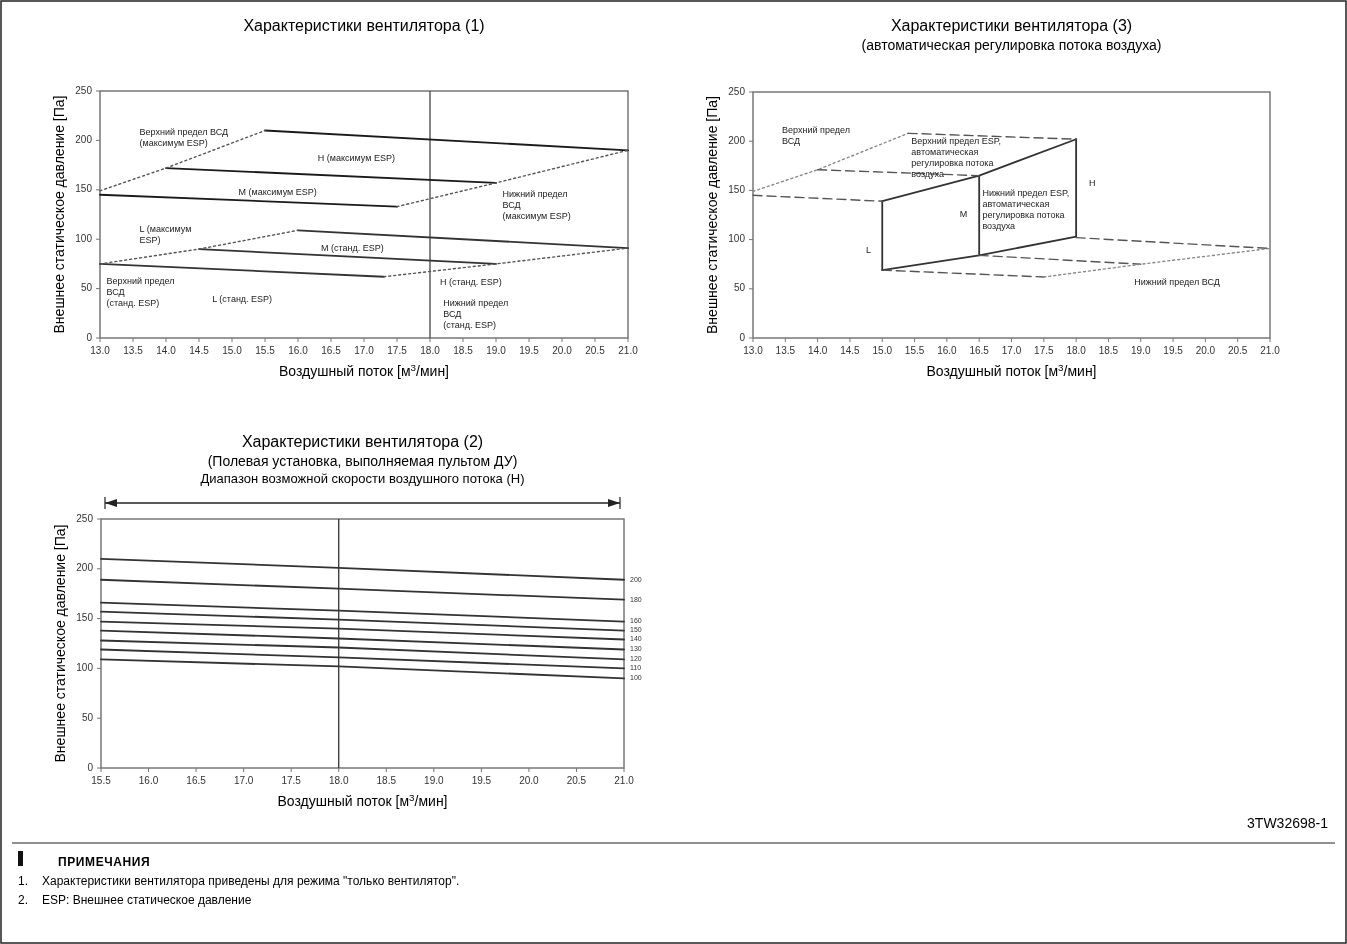  What do you see at coordinates (869, 250) in the screenshot?
I see `annotation: L` at bounding box center [869, 250].